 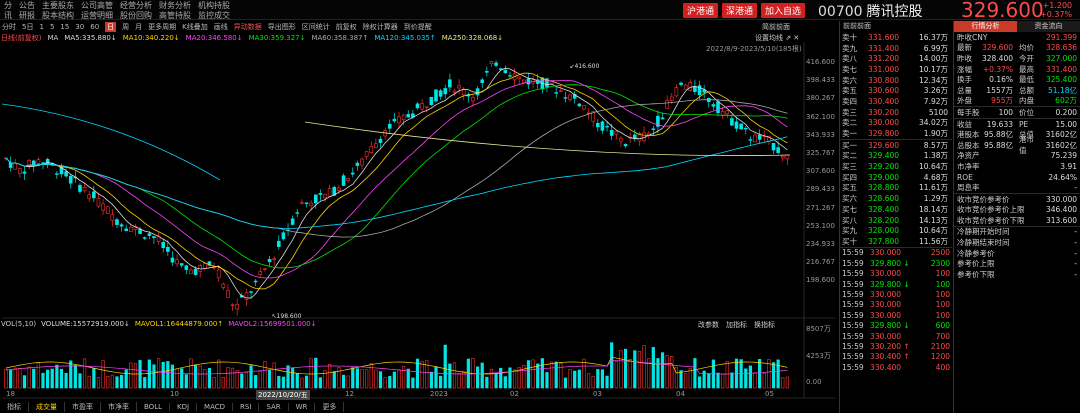 I want to click on indicator-tab: 更多, so click(x=330, y=406).